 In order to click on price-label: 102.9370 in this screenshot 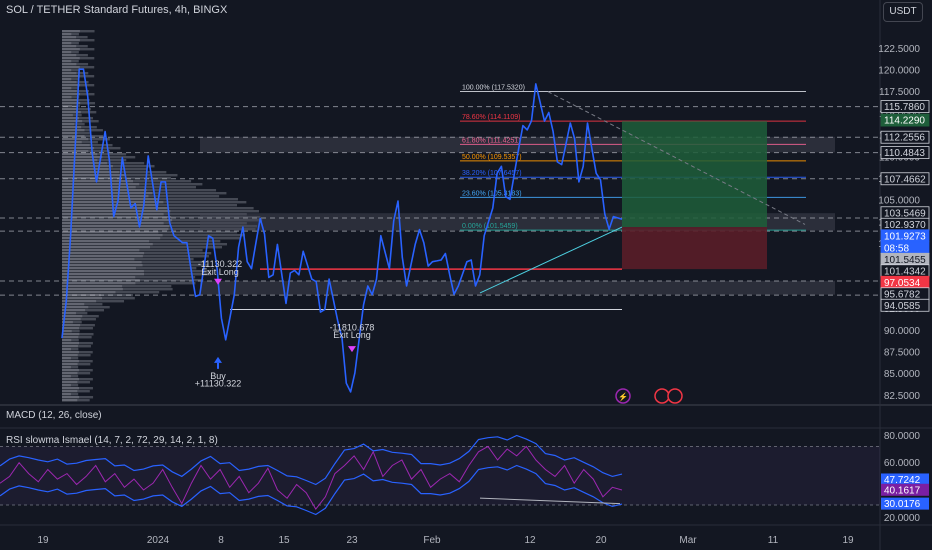, I will do `click(905, 225)`.